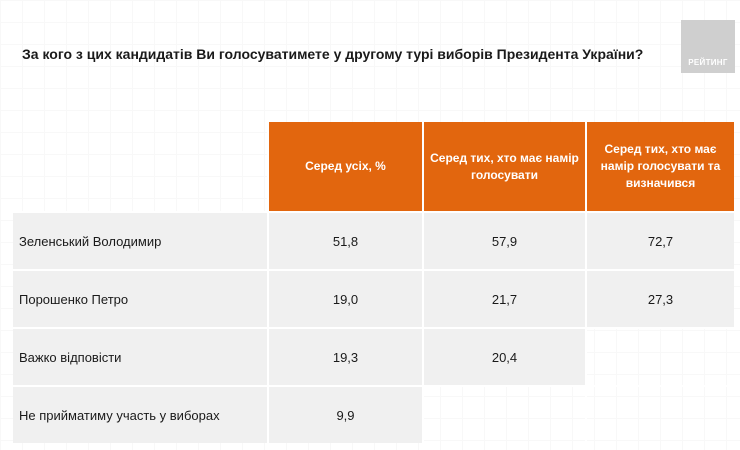 This screenshot has width=740, height=450. I want to click on cell: 21,7, so click(504, 298).